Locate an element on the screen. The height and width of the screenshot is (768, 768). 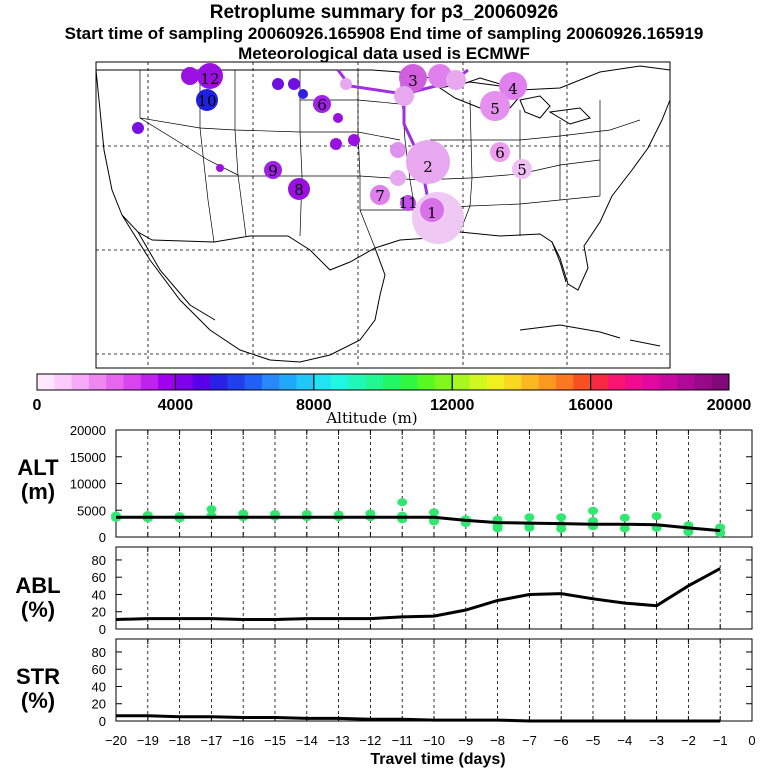
y-tick-label: 20000 is located at coordinates (88, 430).